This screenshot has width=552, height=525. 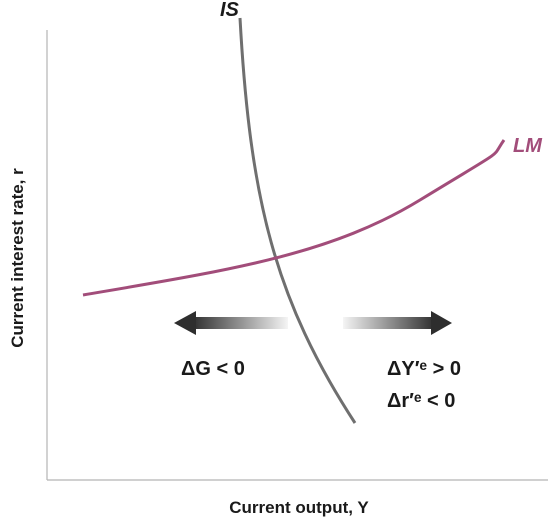 I want to click on expected-rate-change-label: Δr′ᵉ < 0, so click(x=421, y=401).